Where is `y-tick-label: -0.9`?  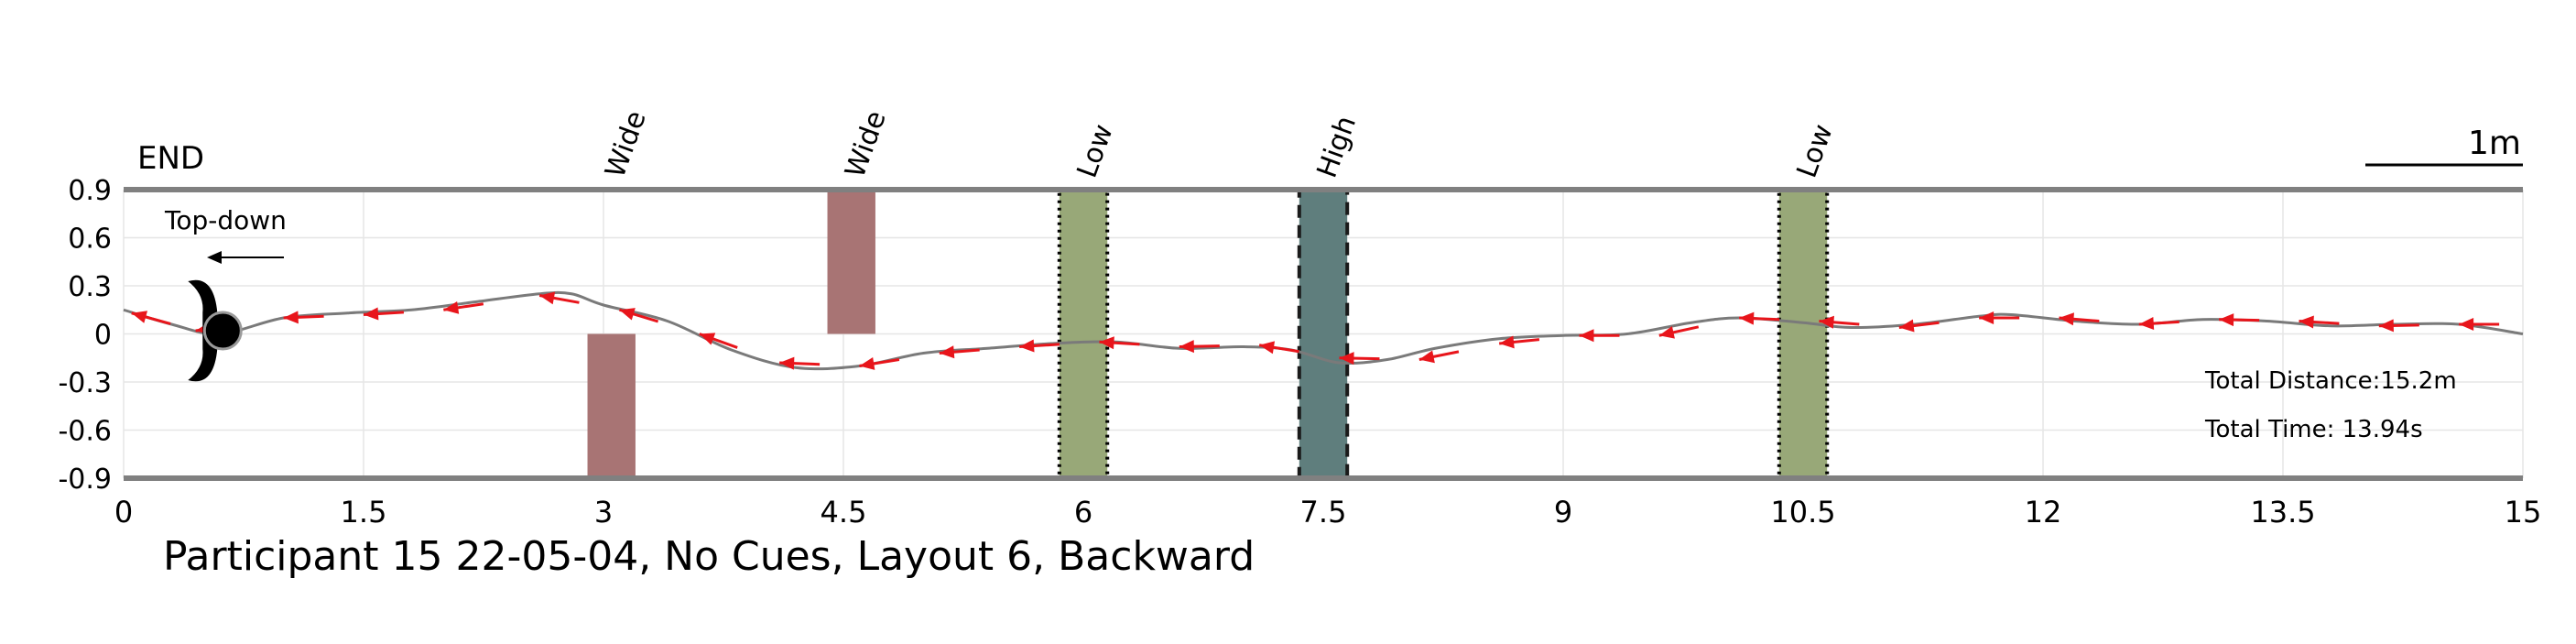
y-tick-label: -0.9 is located at coordinates (85, 480).